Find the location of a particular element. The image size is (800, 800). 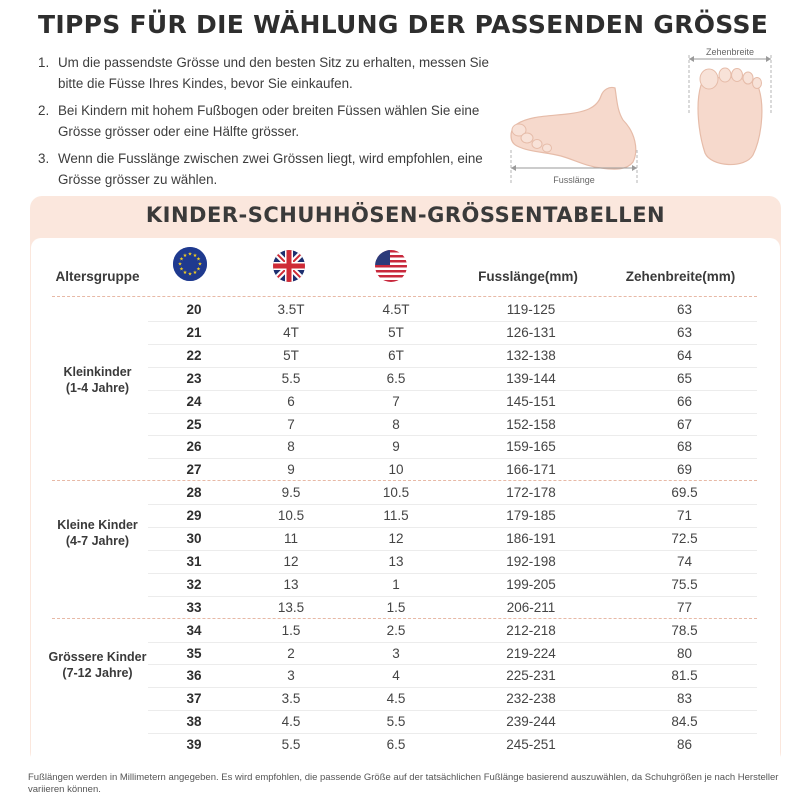

cell-fl: 245-251 is located at coordinates (531, 745).